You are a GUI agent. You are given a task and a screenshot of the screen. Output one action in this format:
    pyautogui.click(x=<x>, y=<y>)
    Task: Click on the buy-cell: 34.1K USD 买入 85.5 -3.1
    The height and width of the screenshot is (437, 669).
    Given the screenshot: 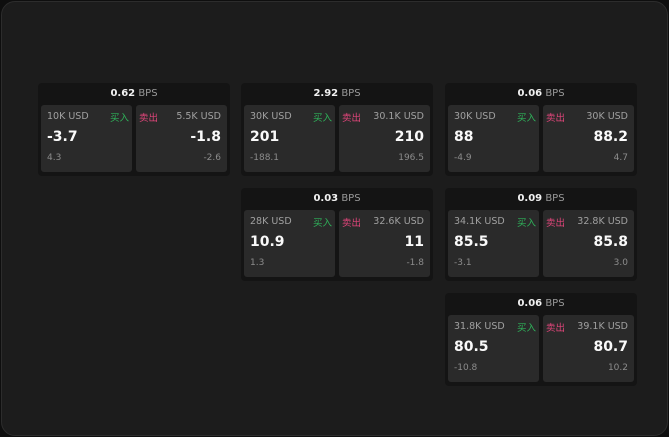 What is the action you would take?
    pyautogui.click(x=493, y=243)
    